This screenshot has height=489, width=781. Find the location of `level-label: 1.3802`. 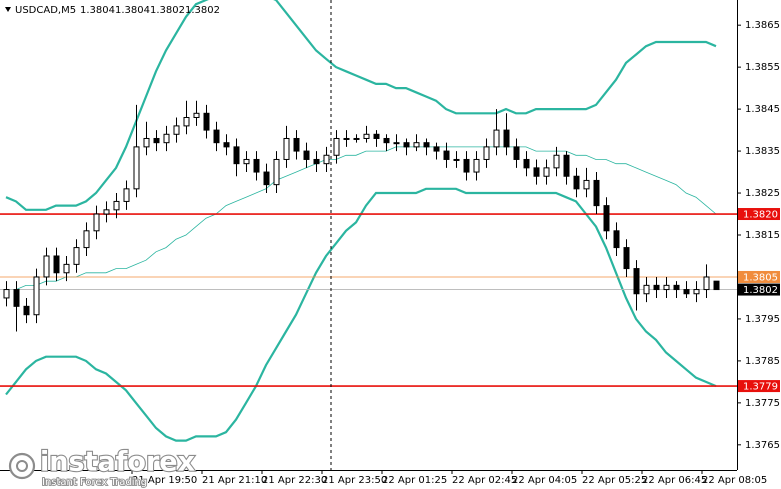

level-label: 1.3802 is located at coordinates (760, 290).